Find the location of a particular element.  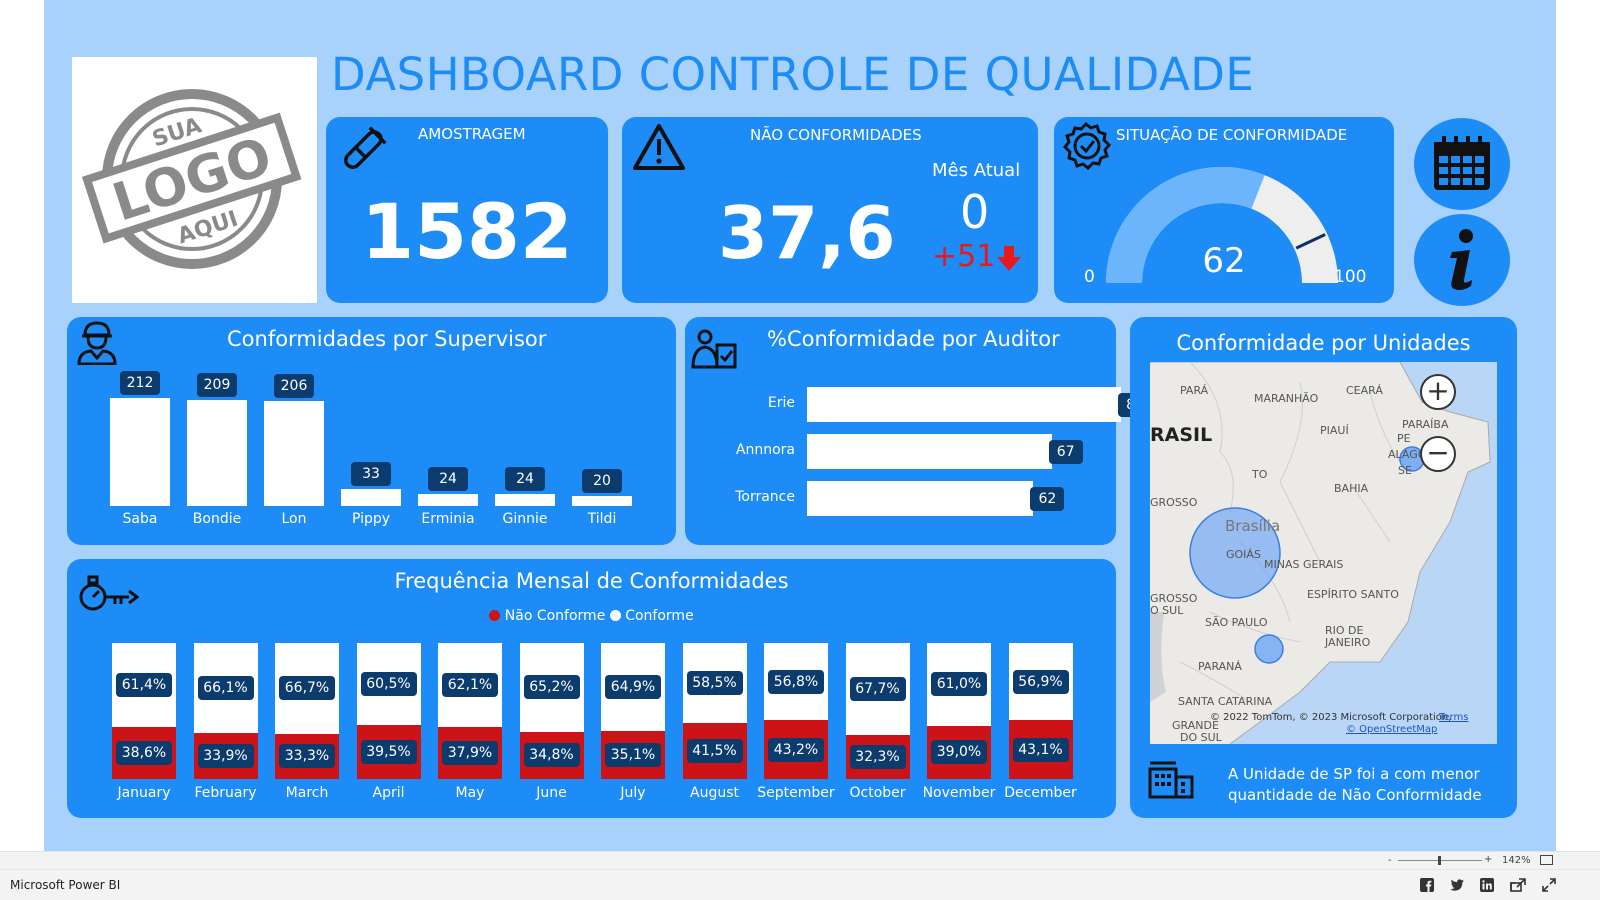

conforme-value: 65,2% is located at coordinates (551, 687).